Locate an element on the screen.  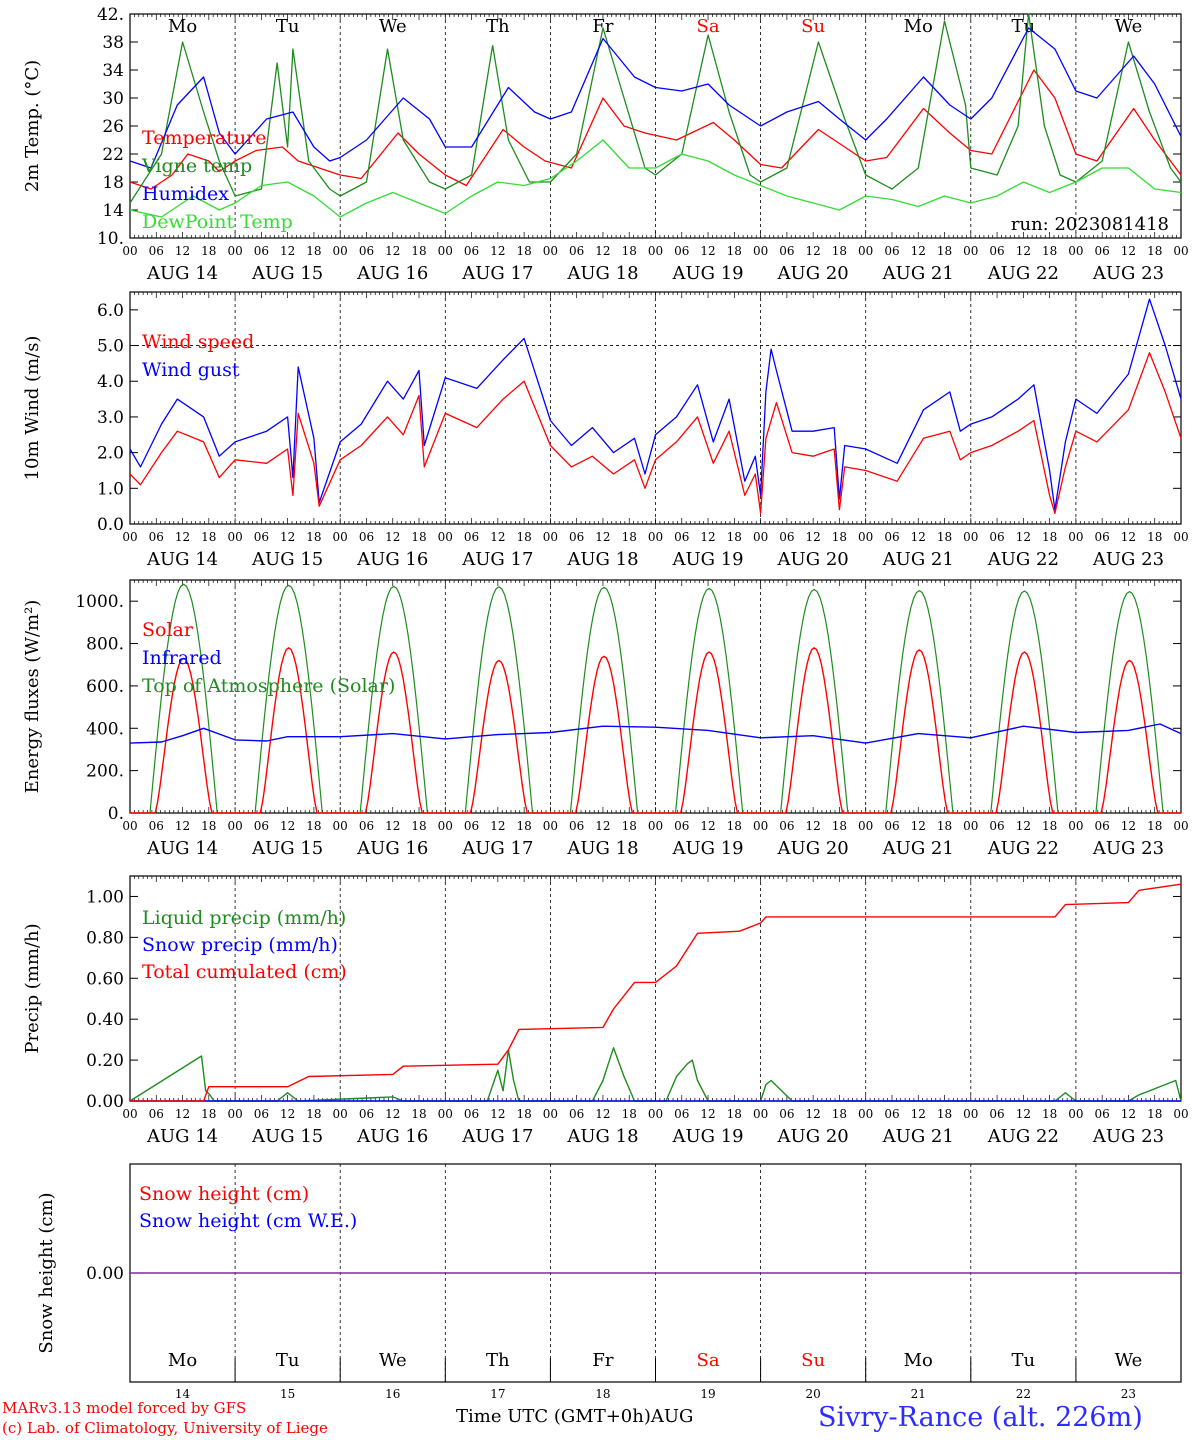
legend-entry: Vigne temp is located at coordinates (196, 166).